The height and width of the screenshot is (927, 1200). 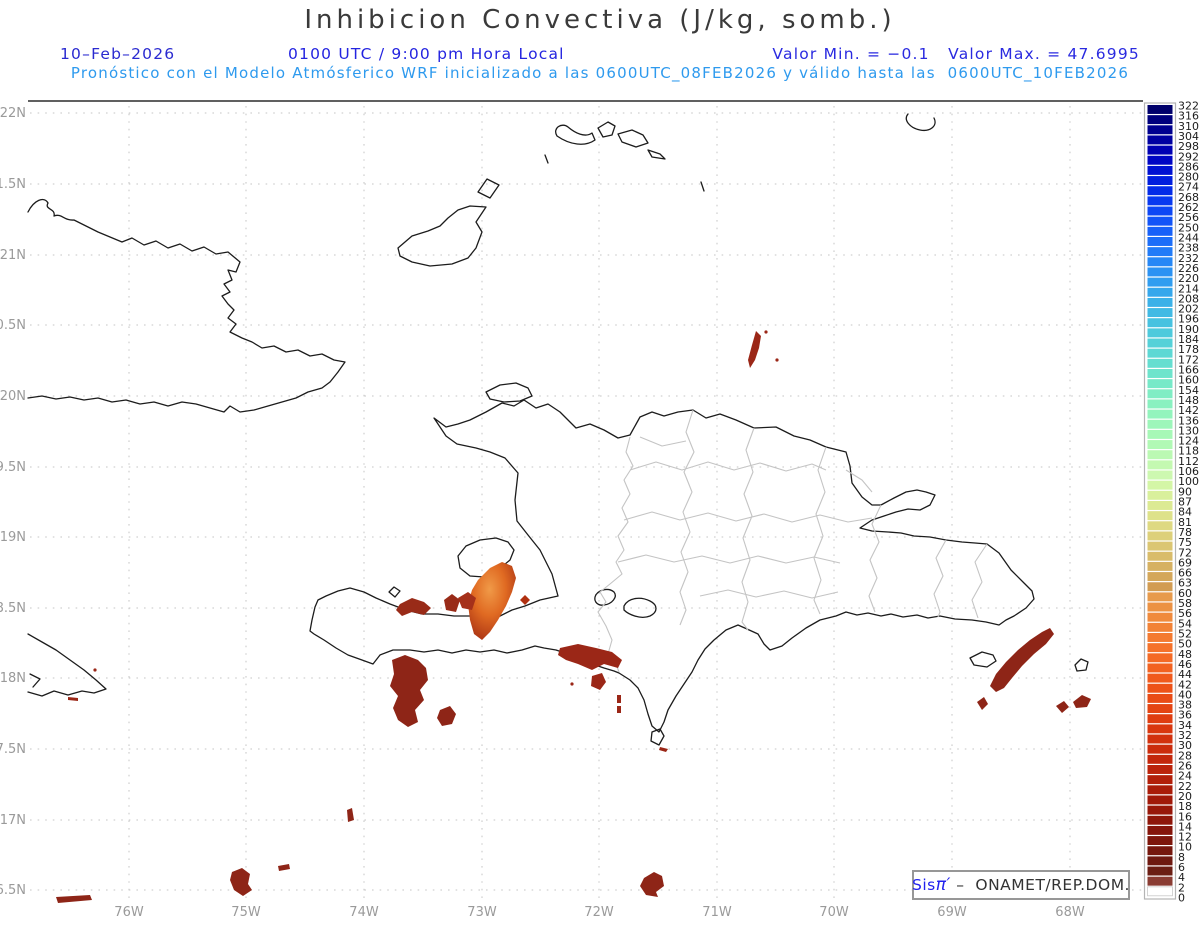 What do you see at coordinates (426, 54) in the screenshot?
I see `forecast-time: 0100 UTC / 9:00 pm Hora Local` at bounding box center [426, 54].